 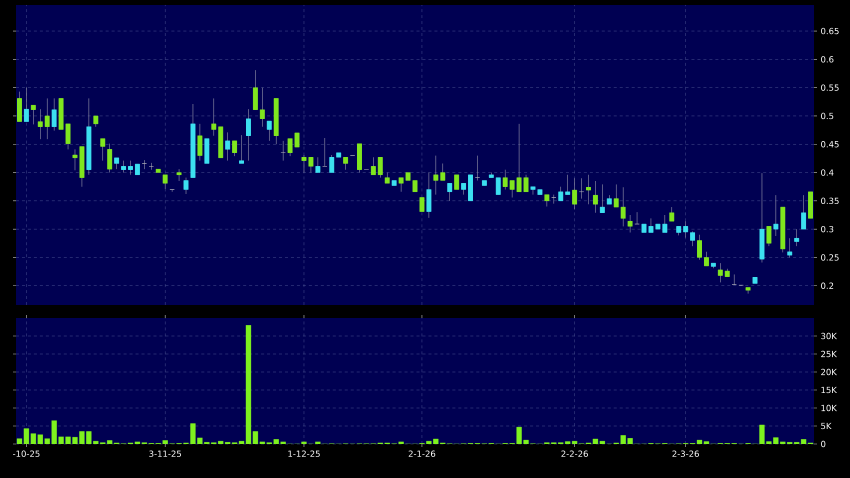 What do you see at coordinates (830, 87) in the screenshot?
I see `y-tick-label: 0.55` at bounding box center [830, 87].